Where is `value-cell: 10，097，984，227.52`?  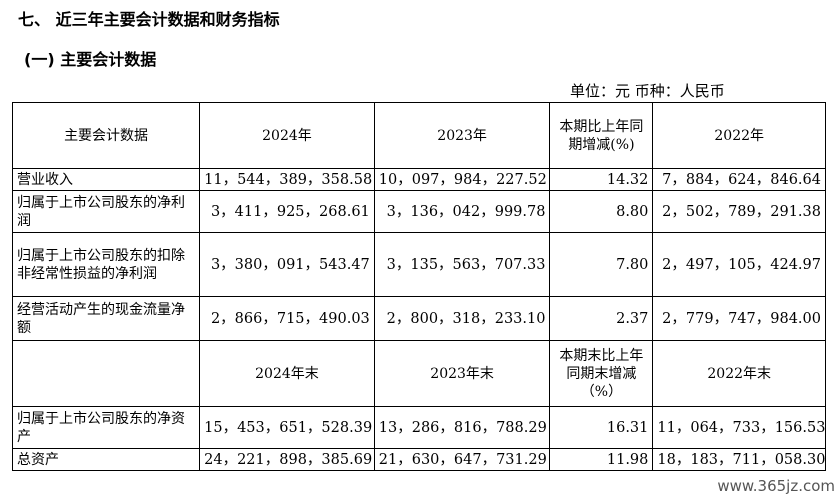 value-cell: 10，097，984，227.52 is located at coordinates (462, 179).